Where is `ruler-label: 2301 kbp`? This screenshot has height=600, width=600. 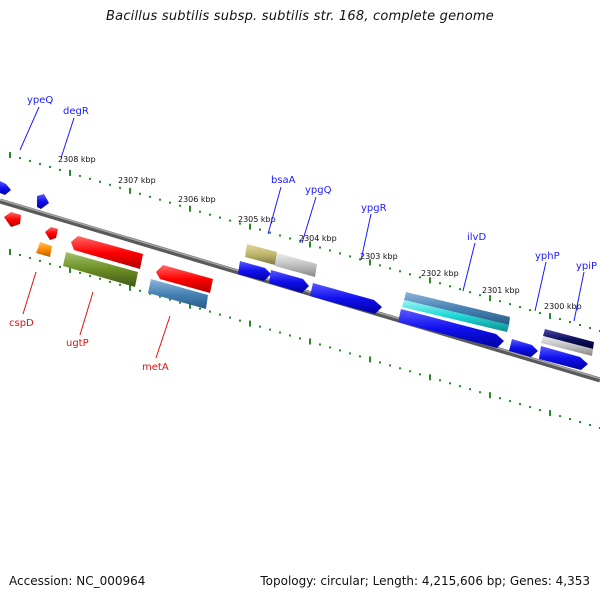 ruler-label: 2301 kbp is located at coordinates (501, 290).